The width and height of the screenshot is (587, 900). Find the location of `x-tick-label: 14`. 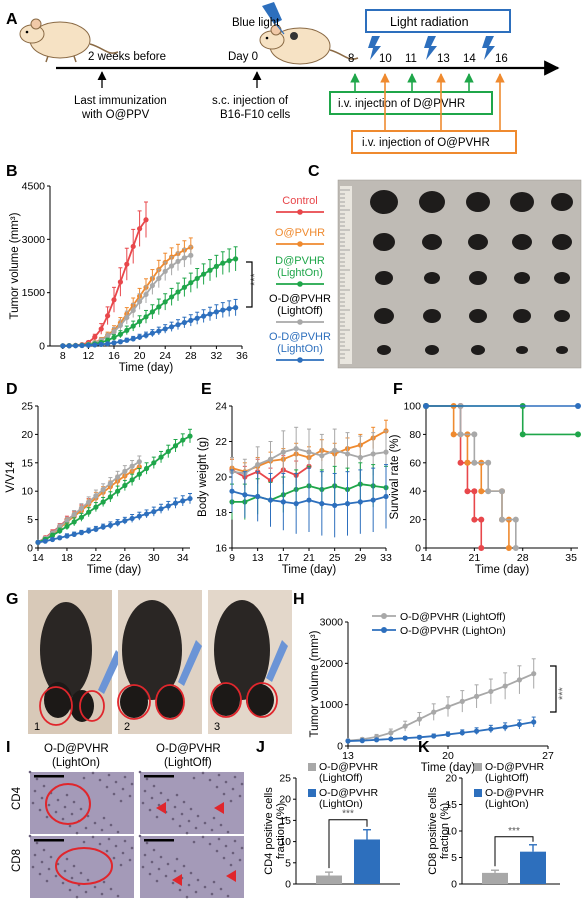

x-tick-label: 14 is located at coordinates (38, 558).